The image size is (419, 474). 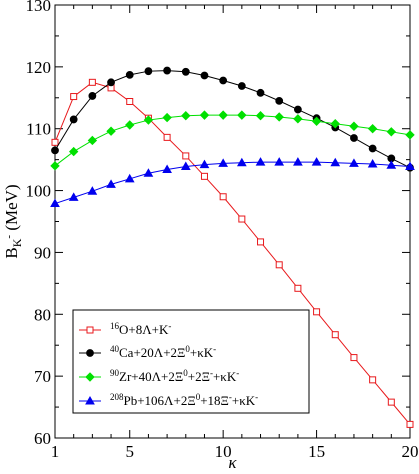 I want to click on series-line, so click(x=232, y=183).